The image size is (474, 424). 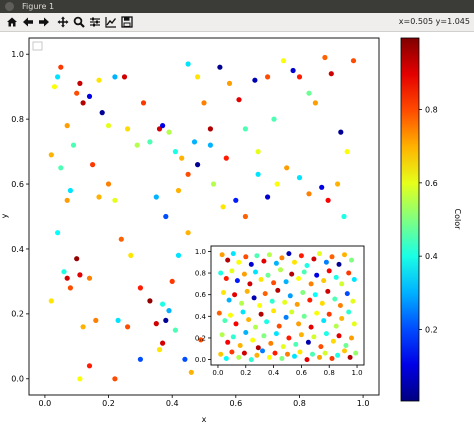 I want to click on subplots-configure-icon, so click(x=95, y=22).